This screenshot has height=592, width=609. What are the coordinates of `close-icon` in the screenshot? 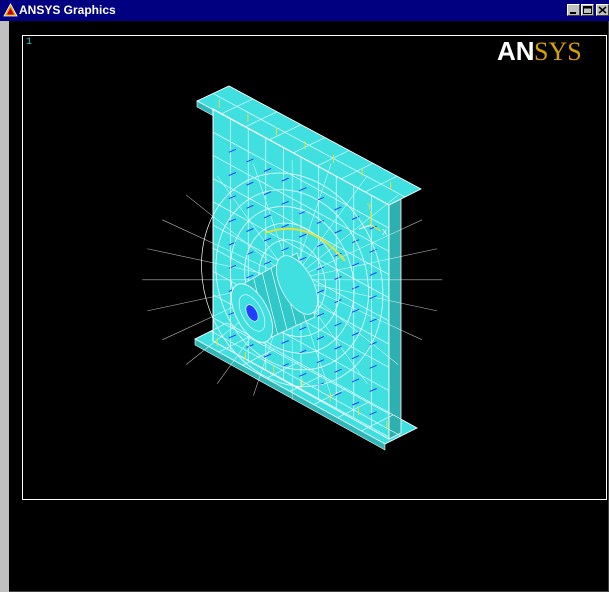 It's located at (602, 10).